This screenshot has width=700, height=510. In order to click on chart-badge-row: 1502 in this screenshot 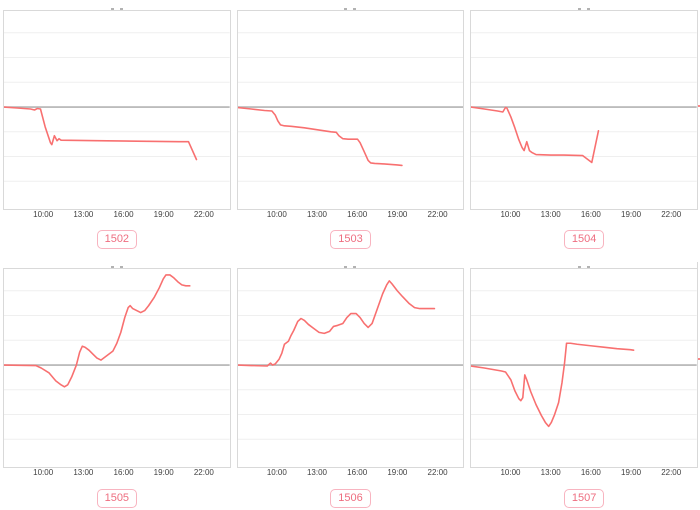, I will do `click(117, 242)`.